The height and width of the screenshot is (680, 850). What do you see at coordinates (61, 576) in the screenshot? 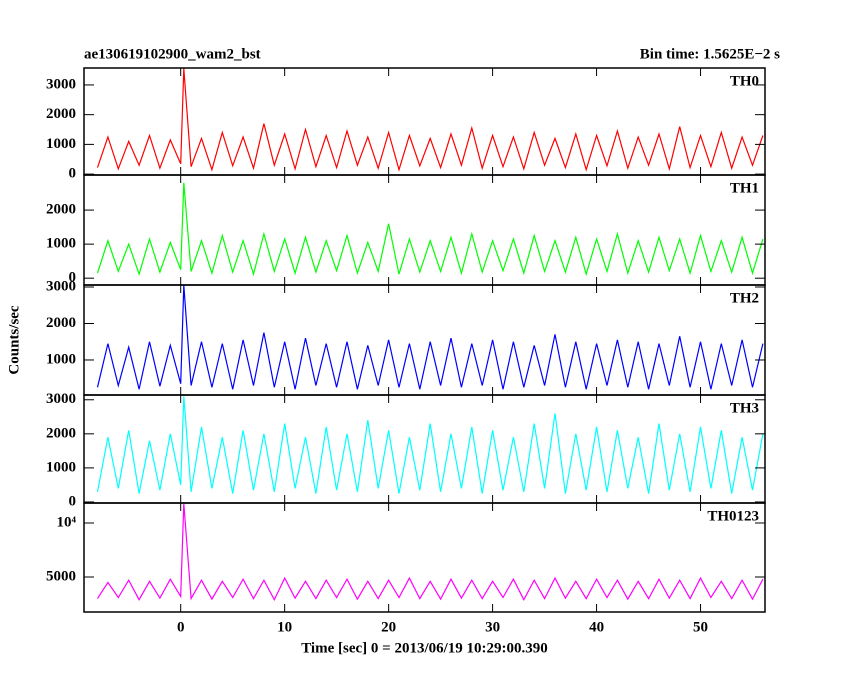
I see `y-tick-label: 5000` at bounding box center [61, 576].